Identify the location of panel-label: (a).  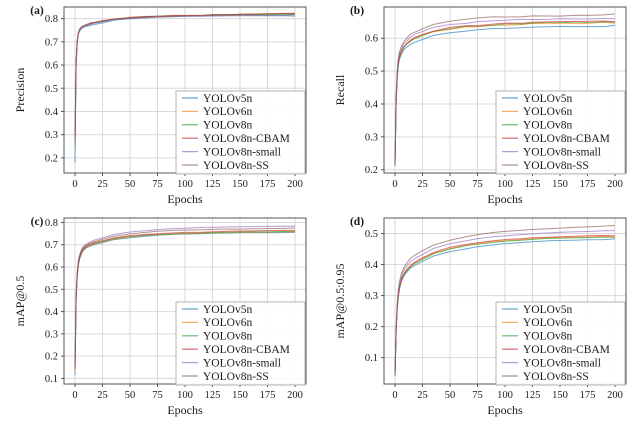
(37, 11).